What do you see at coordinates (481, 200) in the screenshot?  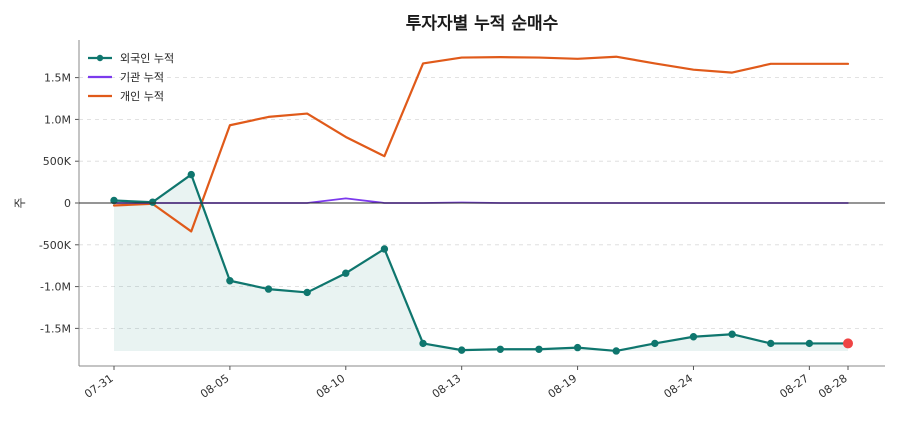 I see `series-line` at bounding box center [481, 200].